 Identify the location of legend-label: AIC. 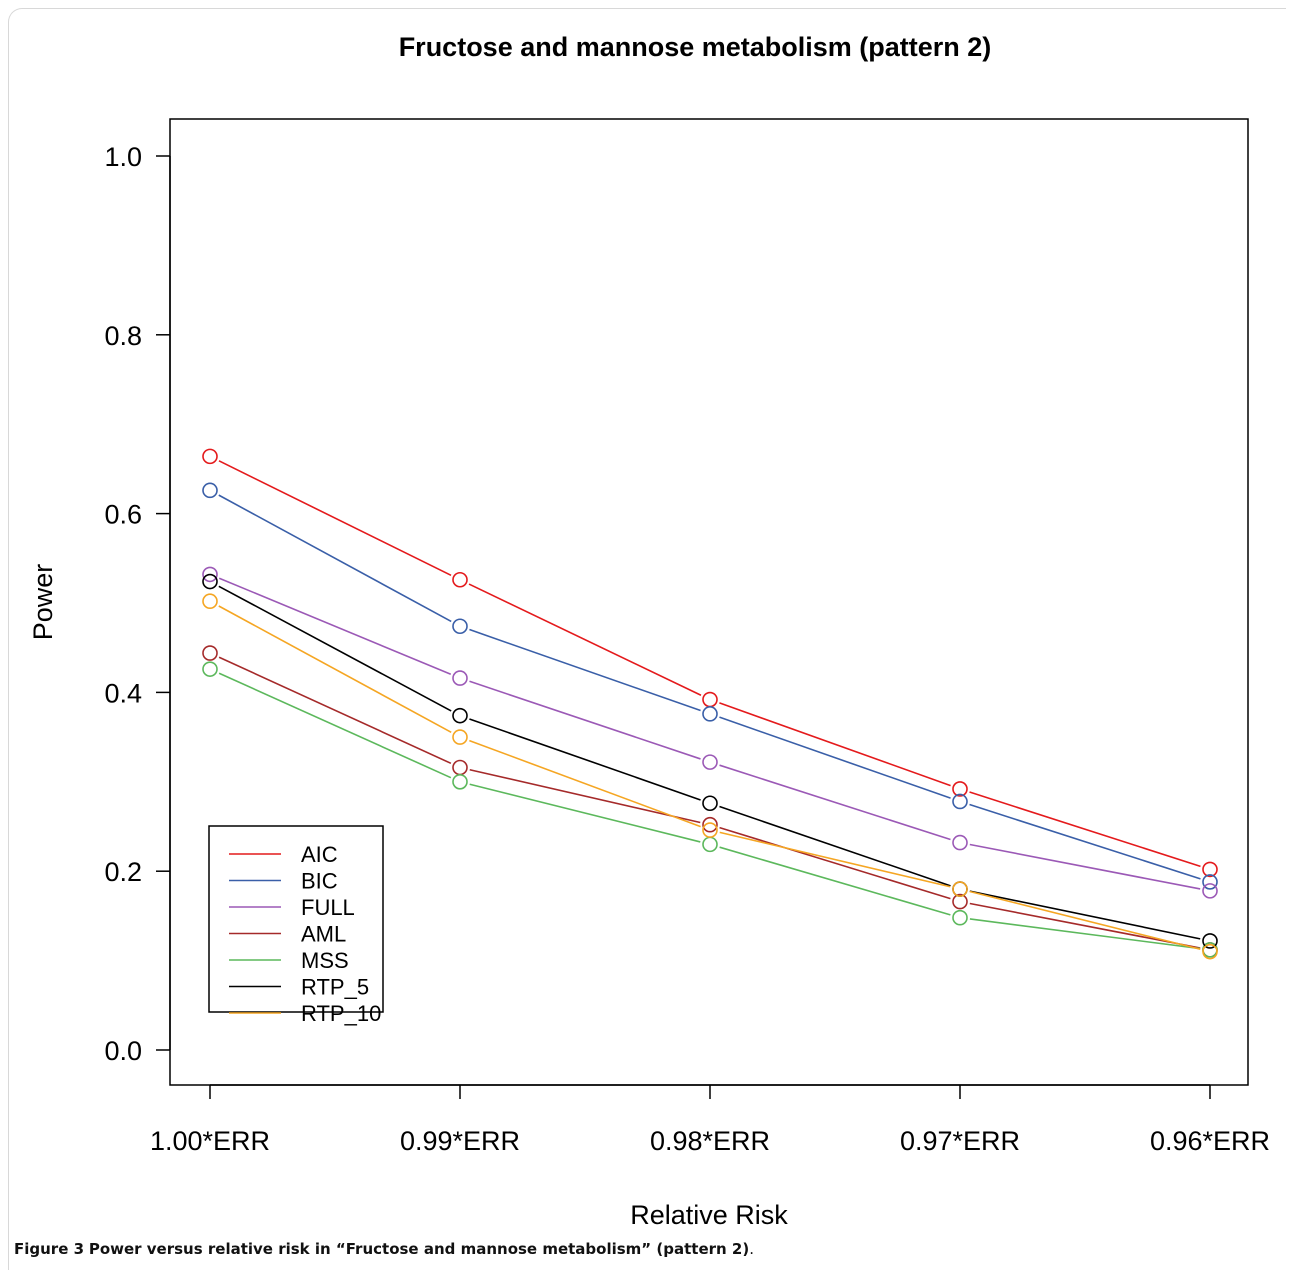
(319, 854).